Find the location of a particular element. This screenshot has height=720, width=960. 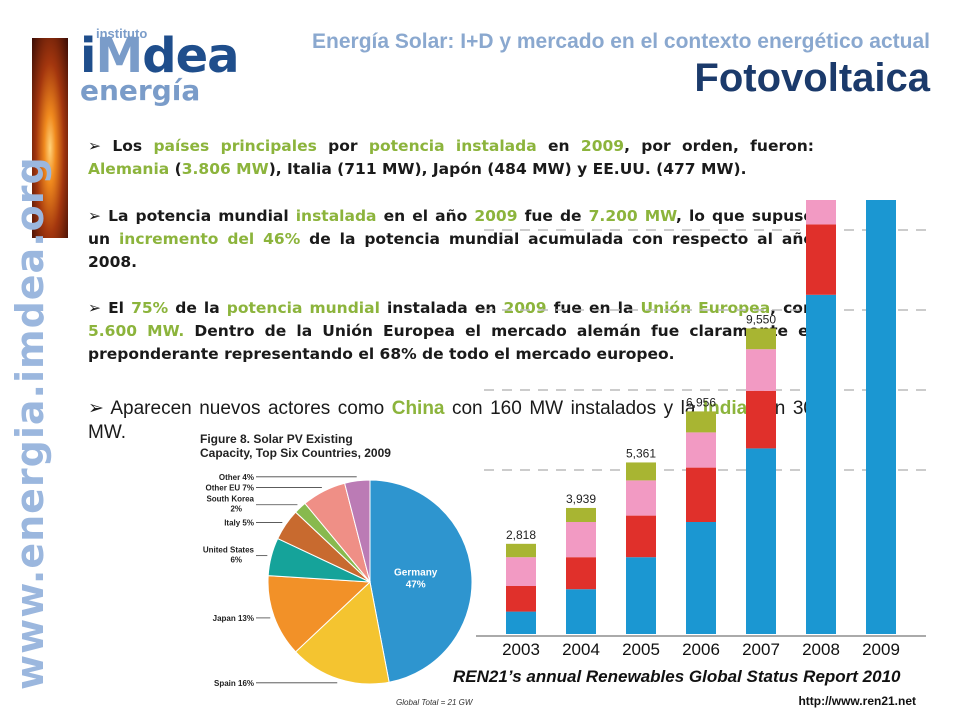

logo-instituto: instituto is located at coordinates (122, 33).